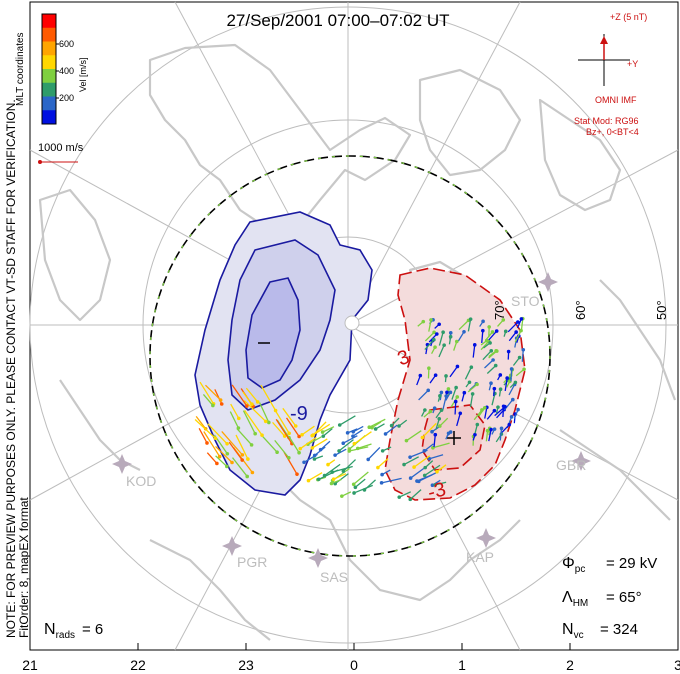  Describe the element at coordinates (66, 44) in the screenshot. I see `colorbar-tick-label: 600` at that location.